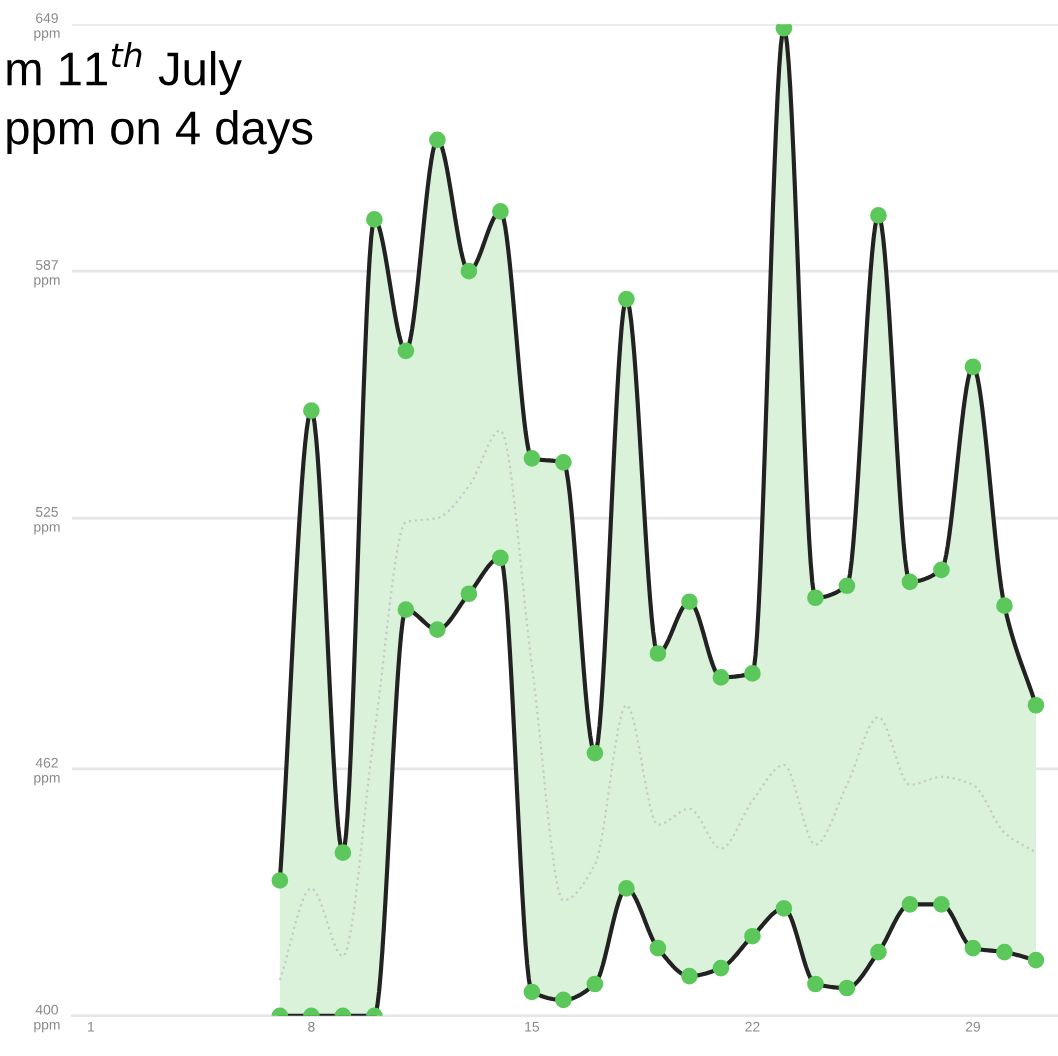  Describe the element at coordinates (124, 68) in the screenshot. I see `annotation: m 11$^{th}$ July` at that location.